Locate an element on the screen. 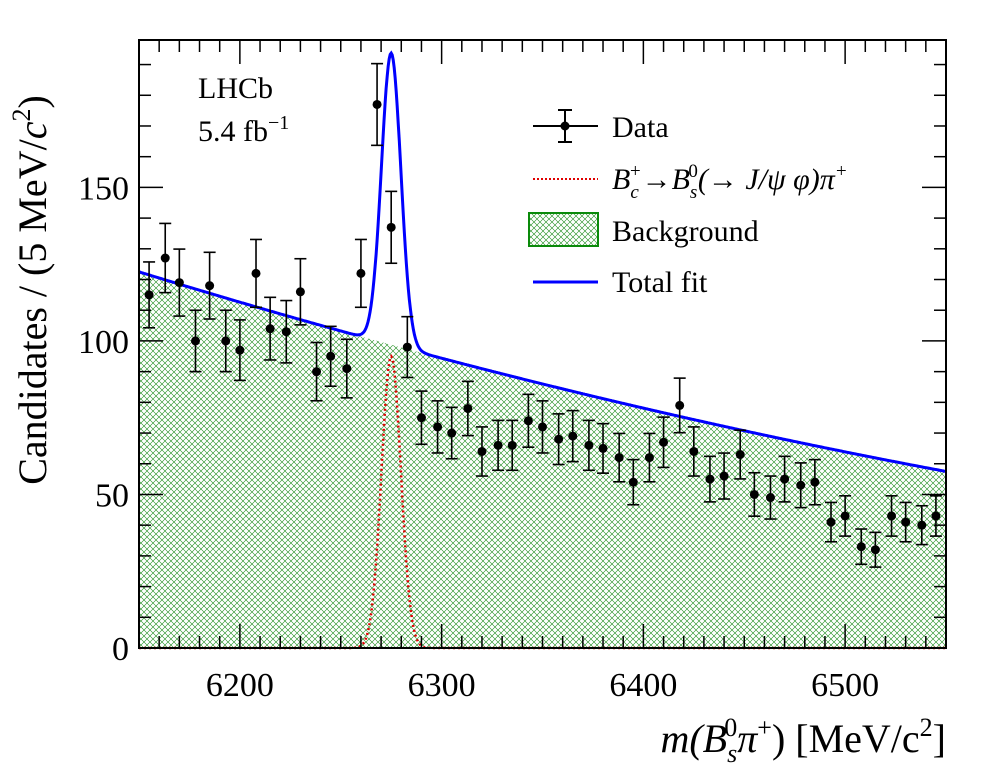 This screenshot has width=996, height=772. legend-label-data: Data is located at coordinates (640, 127).